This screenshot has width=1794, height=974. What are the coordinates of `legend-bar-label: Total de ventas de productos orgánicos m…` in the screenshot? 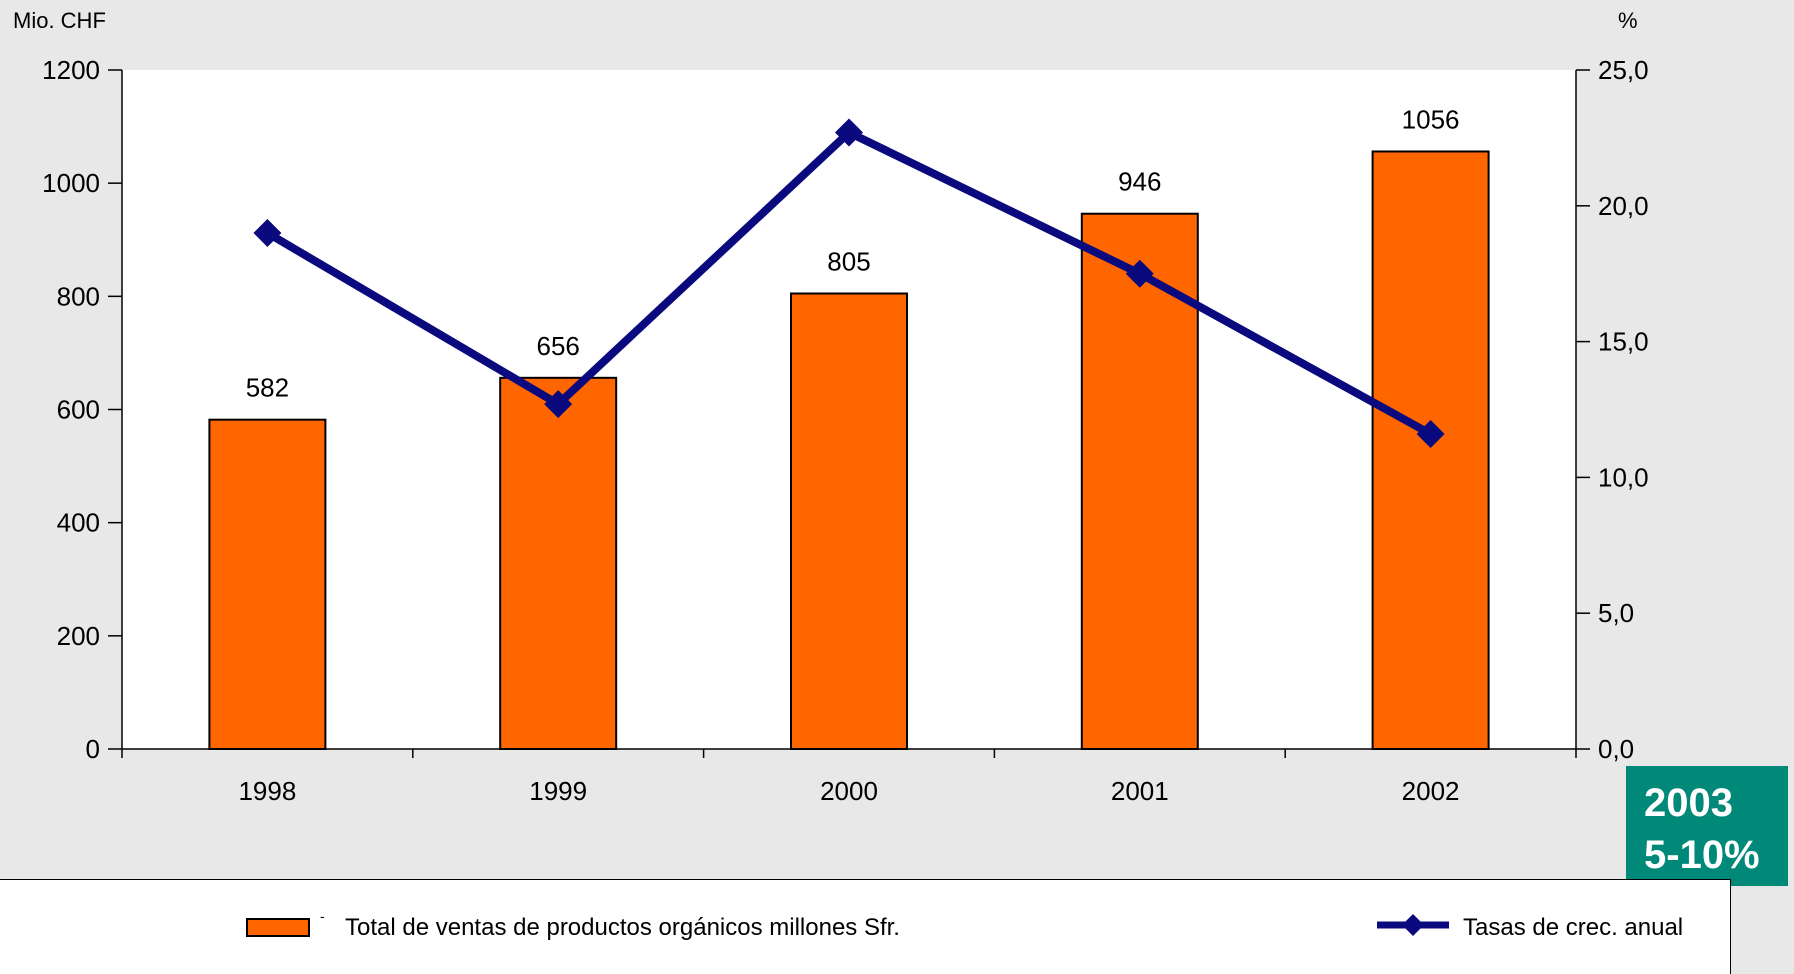 It's located at (622, 927).